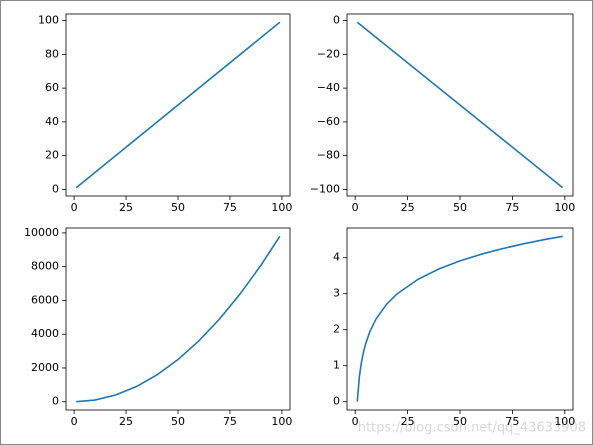 The height and width of the screenshot is (445, 593). I want to click on y-tick-label: −20, so click(328, 53).